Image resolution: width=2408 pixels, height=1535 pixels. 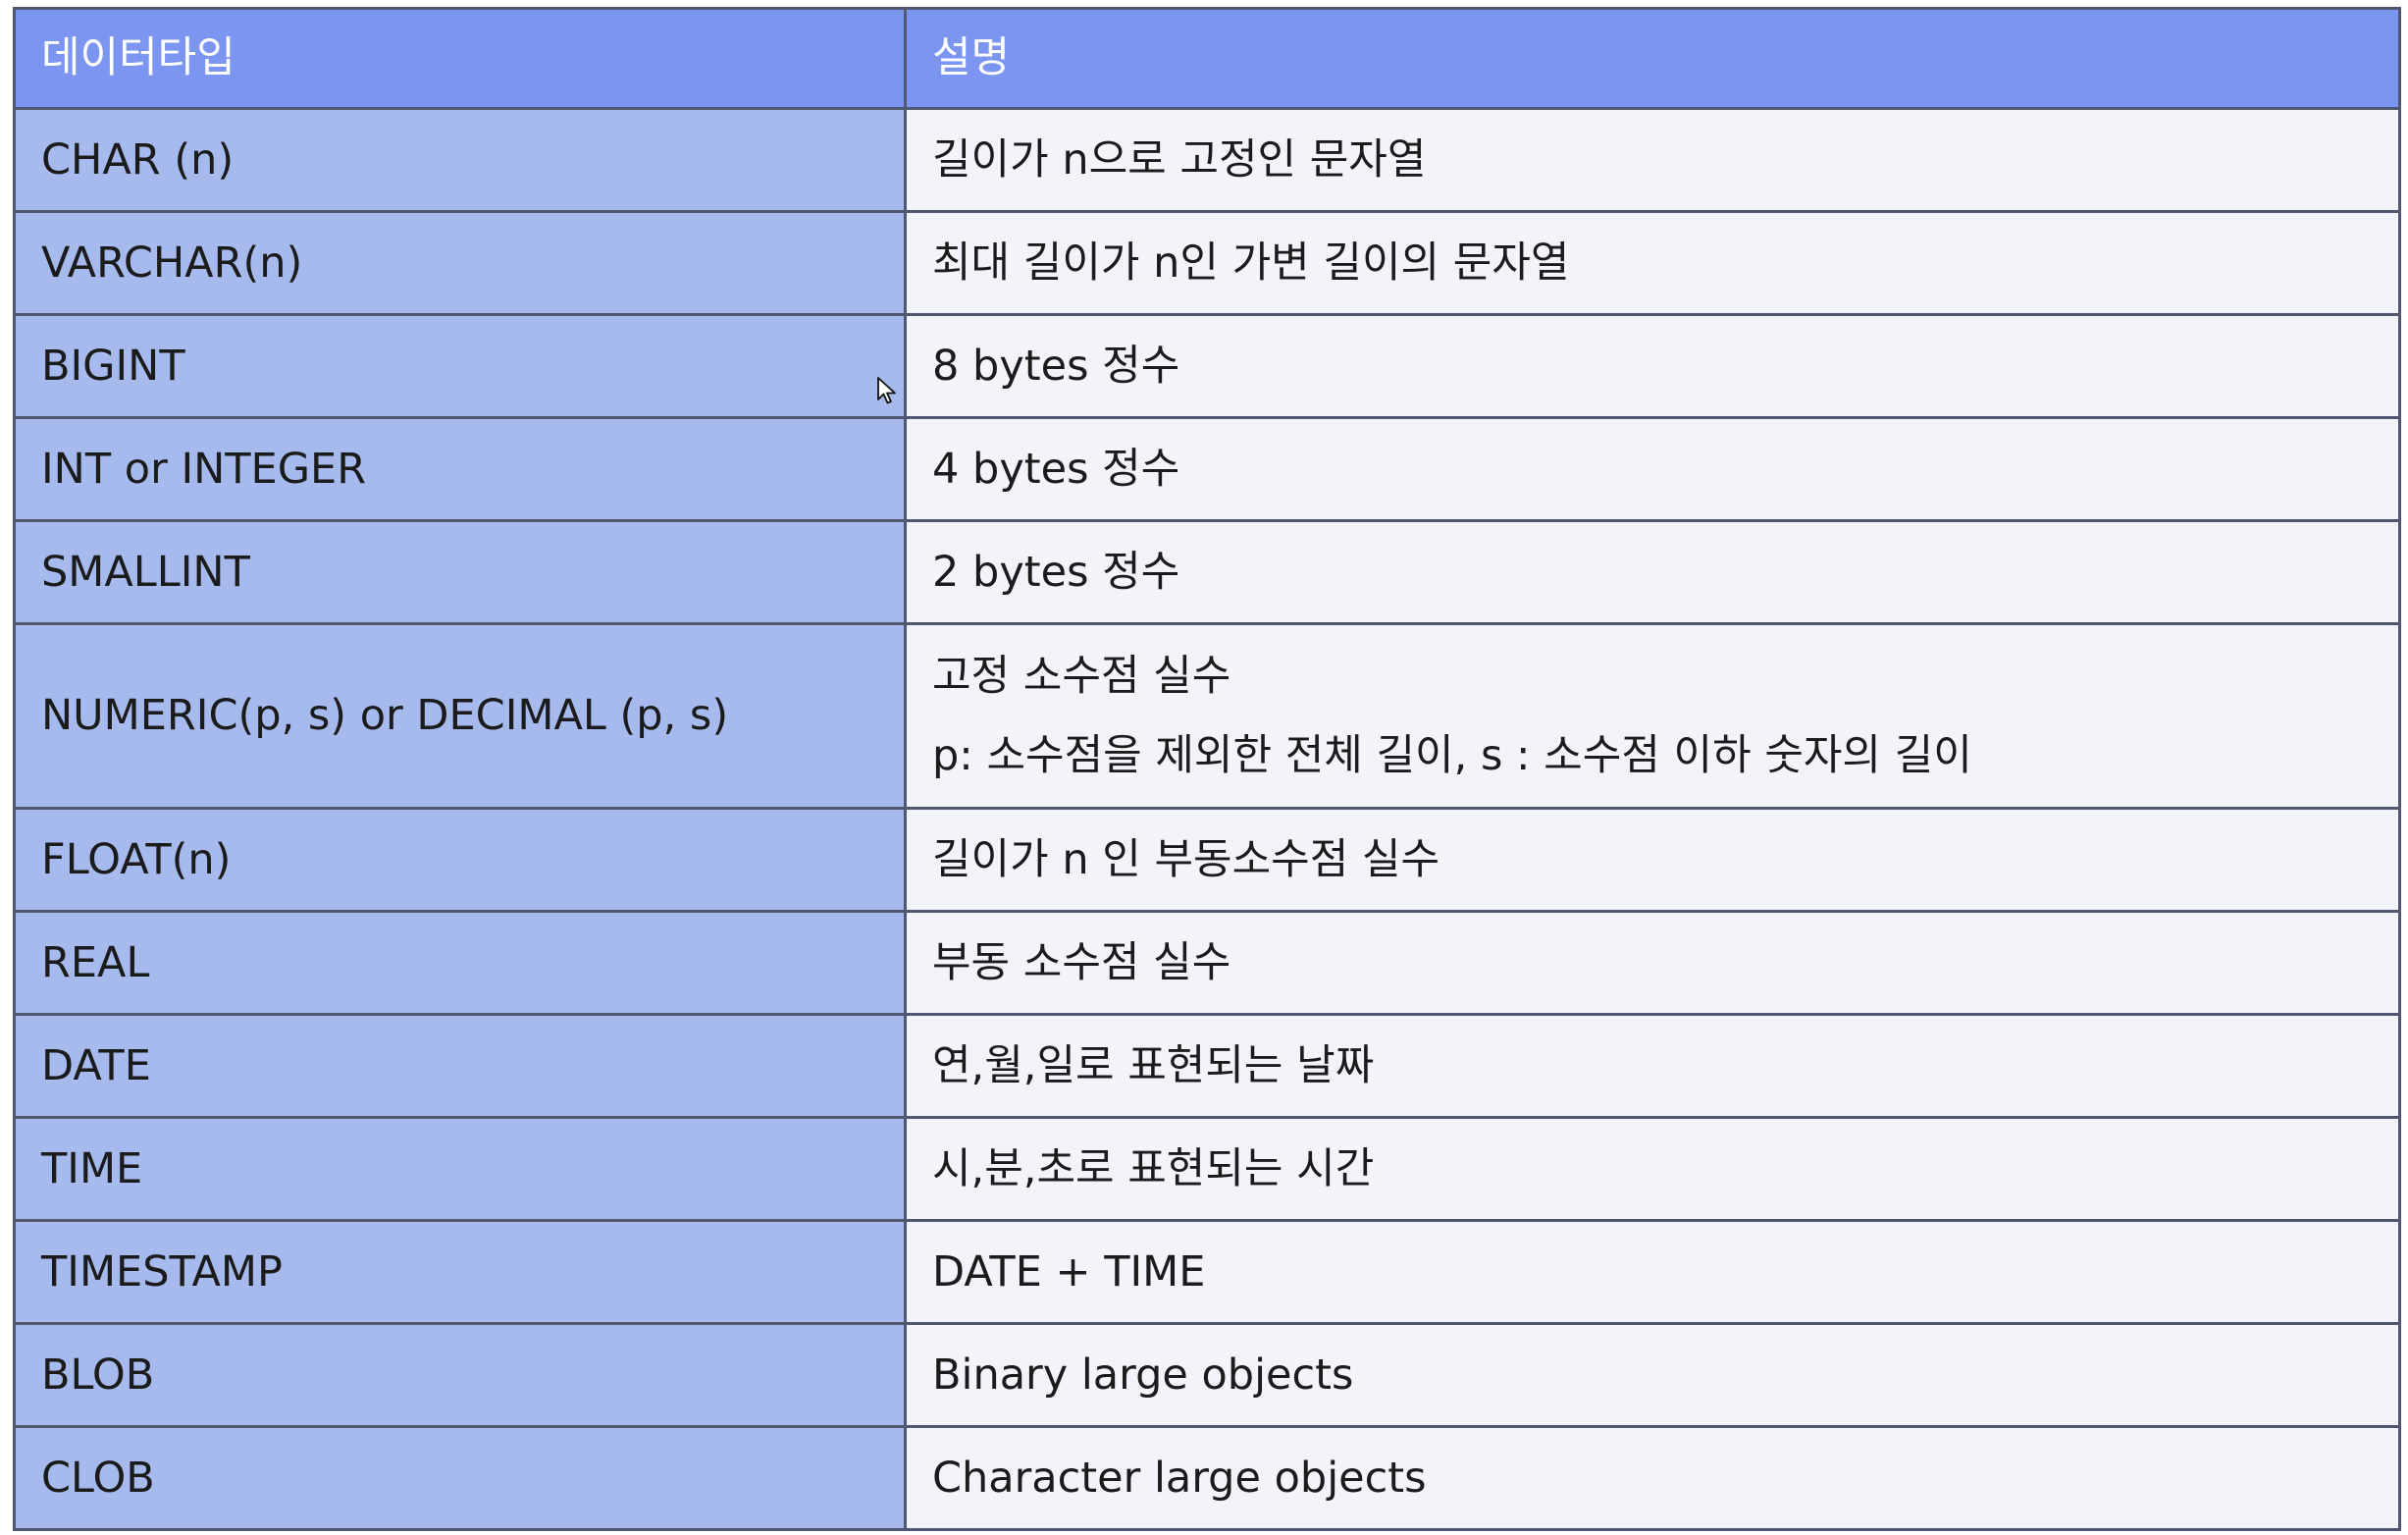 I want to click on description-line: 최대 길이가 n인 가변 길이의 문자열, so click(x=1251, y=263).